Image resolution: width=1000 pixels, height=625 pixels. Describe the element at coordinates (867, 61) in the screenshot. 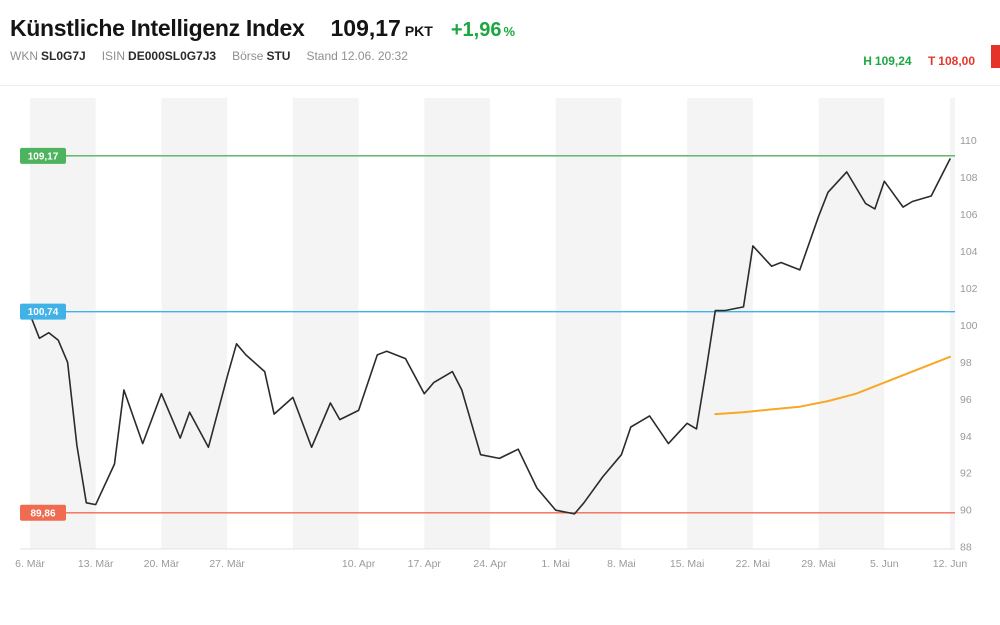

I see `day-high-label: H` at that location.